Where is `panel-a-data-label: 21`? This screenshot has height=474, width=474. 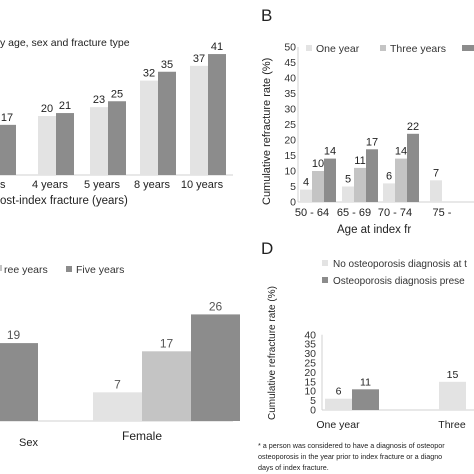
panel-a-data-label: 21 is located at coordinates (65, 106).